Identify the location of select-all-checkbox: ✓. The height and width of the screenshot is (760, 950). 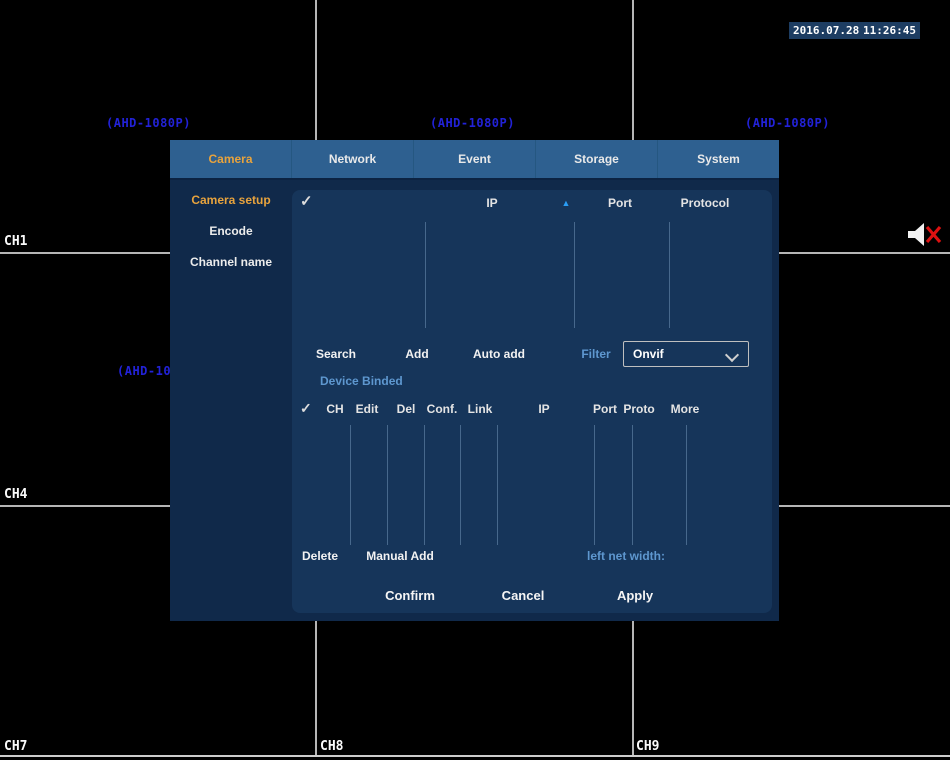
(306, 201).